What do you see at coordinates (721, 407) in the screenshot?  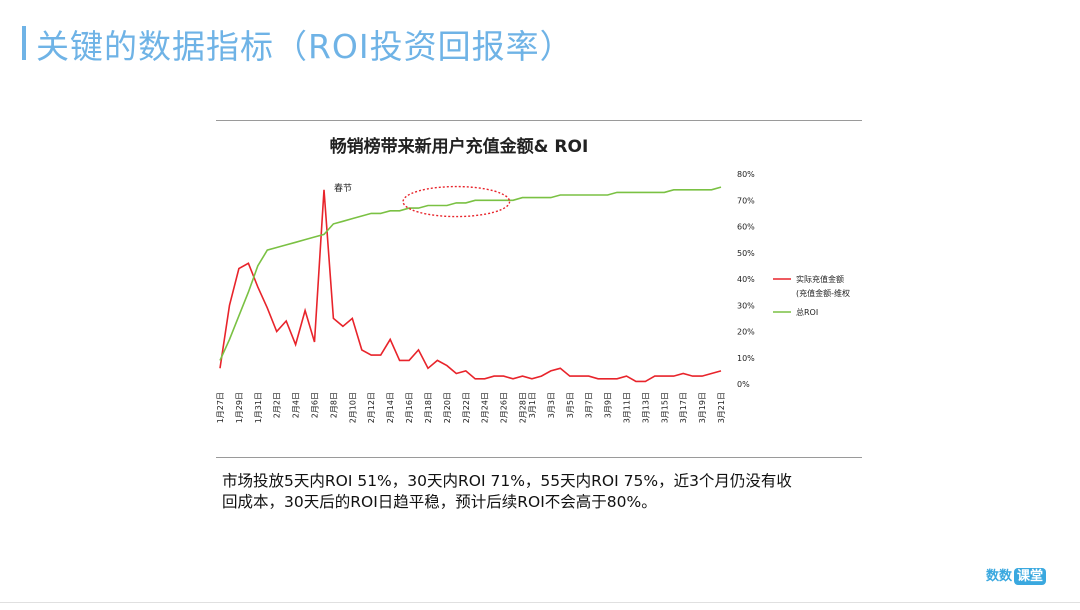 I see `x-tick-label: 3月21日` at bounding box center [721, 407].